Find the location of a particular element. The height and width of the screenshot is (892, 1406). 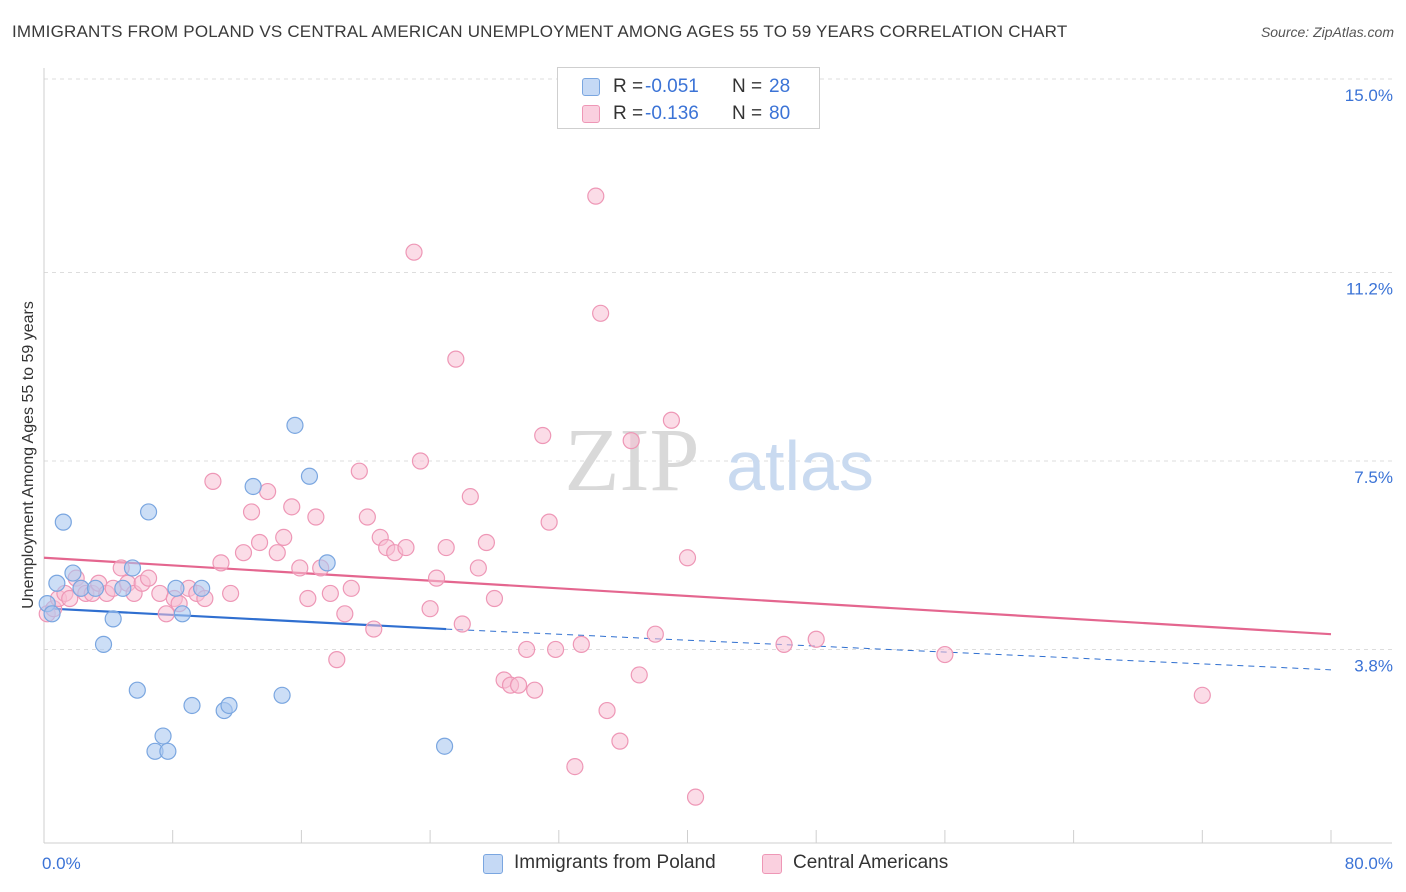

y-tick-label: 11.2% is located at coordinates (1369, 289).